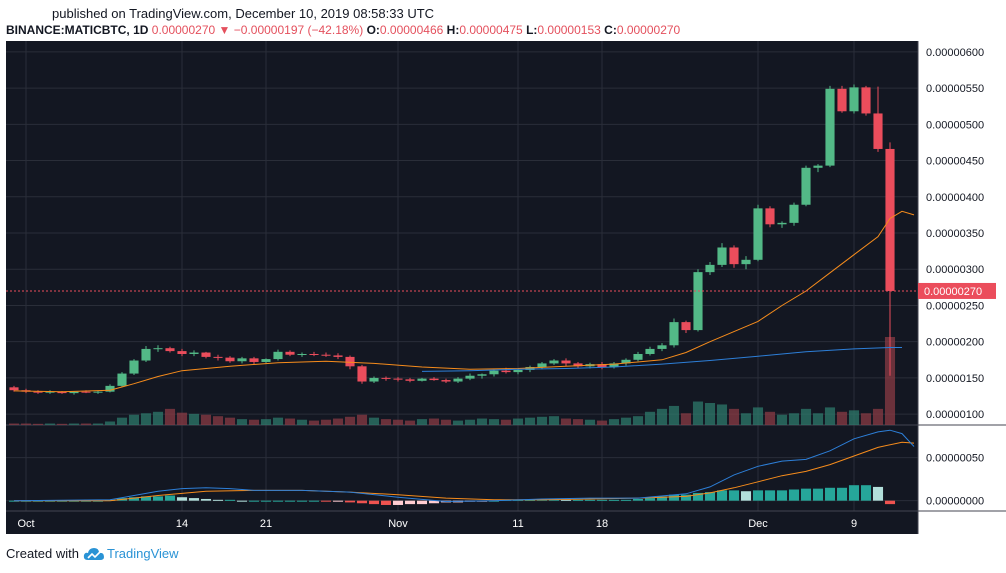 The image size is (1006, 573). Describe the element at coordinates (517, 524) in the screenshot. I see `time-tick-label: 11` at that location.